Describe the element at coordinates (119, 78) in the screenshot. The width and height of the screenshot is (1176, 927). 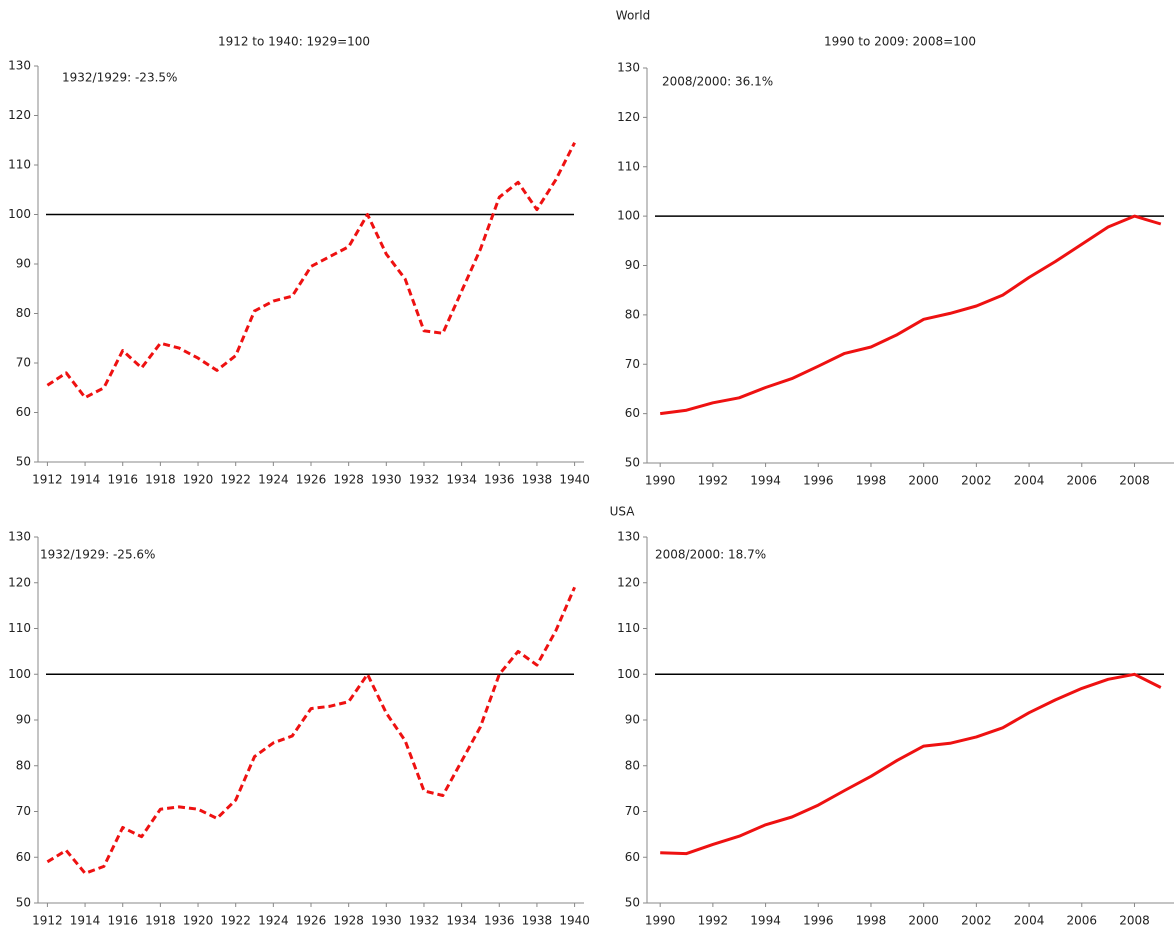
I see `annotation: 1932/1929: -23.5%` at that location.